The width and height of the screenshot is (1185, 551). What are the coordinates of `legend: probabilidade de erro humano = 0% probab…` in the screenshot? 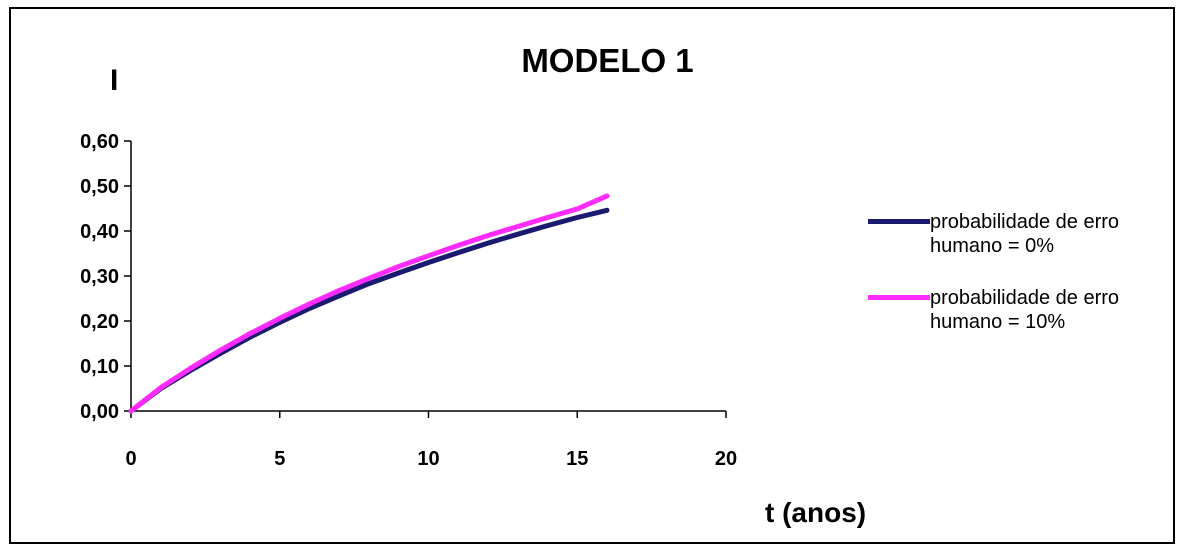 It's located at (1018, 286).